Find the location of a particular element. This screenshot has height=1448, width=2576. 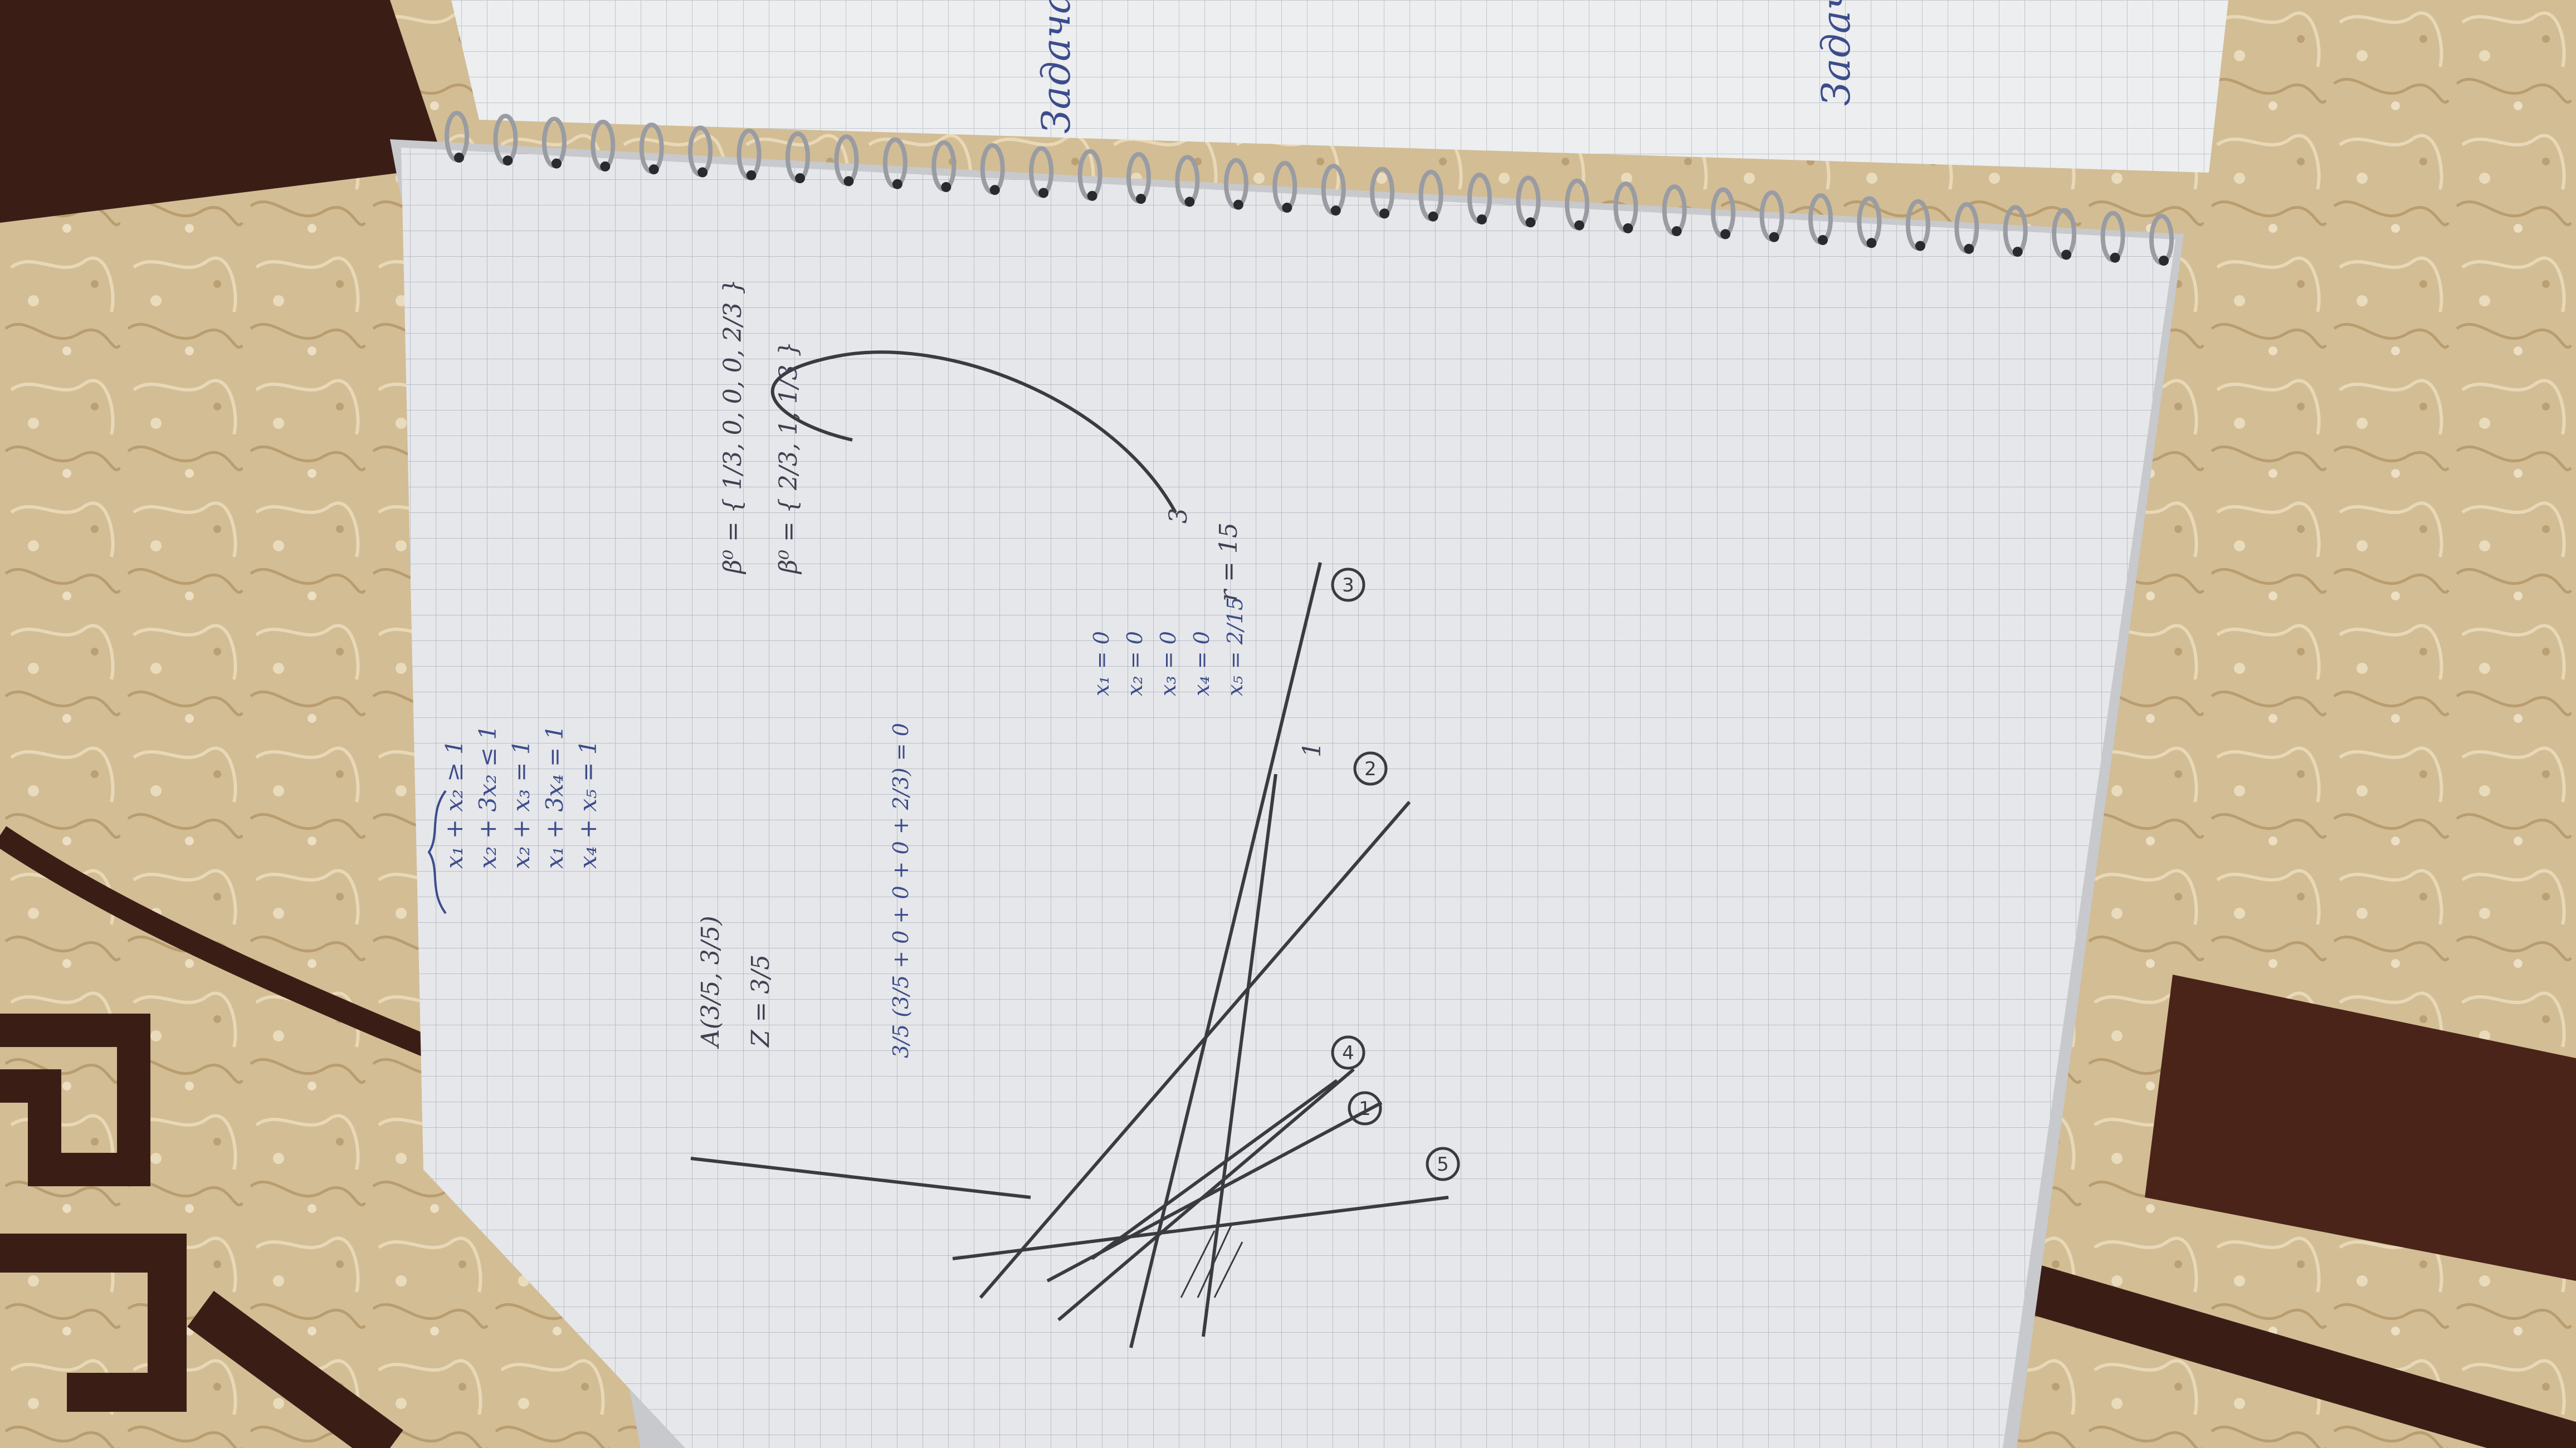

top-notebook-page is located at coordinates (1339, 86).